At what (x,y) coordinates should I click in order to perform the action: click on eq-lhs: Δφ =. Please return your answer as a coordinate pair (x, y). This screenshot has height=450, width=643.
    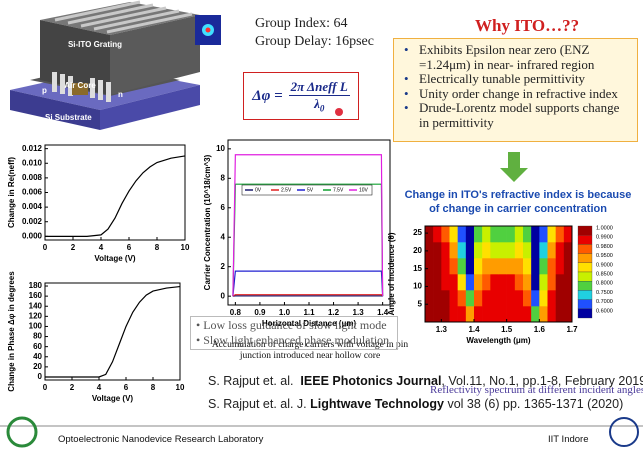
    Looking at the image, I should click on (267, 95).